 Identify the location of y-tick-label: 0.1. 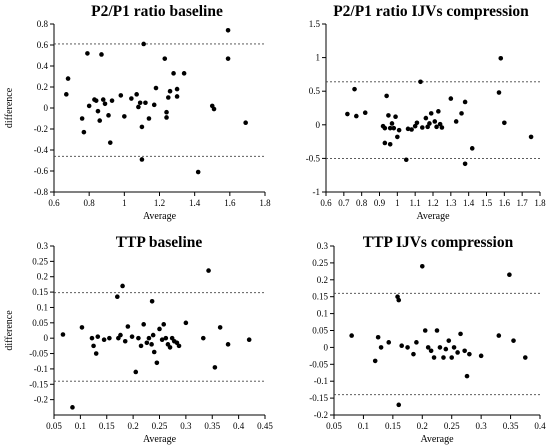
(42, 307).